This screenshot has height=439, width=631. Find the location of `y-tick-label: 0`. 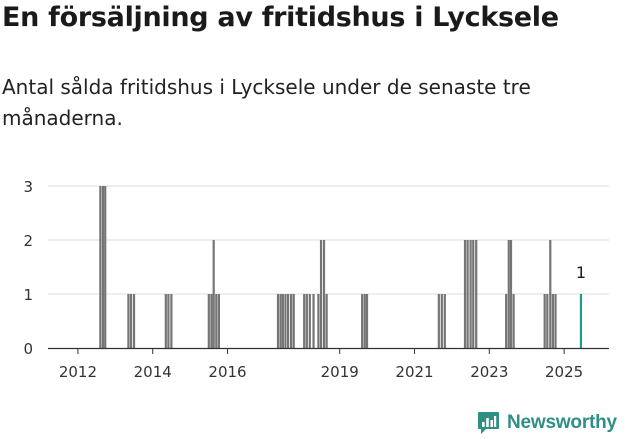

y-tick-label: 0 is located at coordinates (28, 349).